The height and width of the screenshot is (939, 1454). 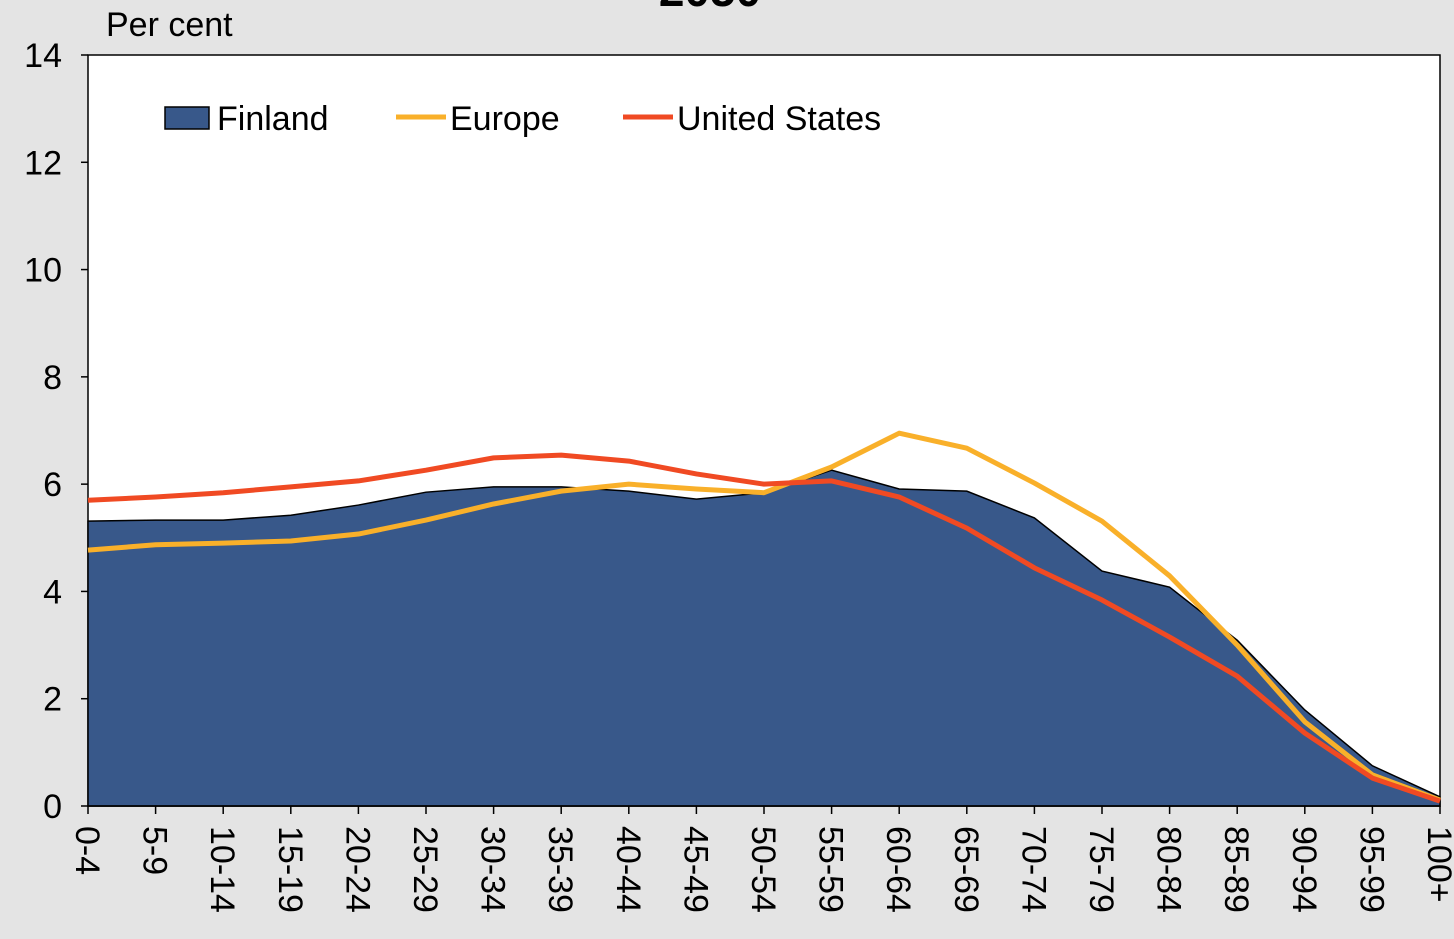 I want to click on x-tick-label: 40-44, so click(x=628, y=869).